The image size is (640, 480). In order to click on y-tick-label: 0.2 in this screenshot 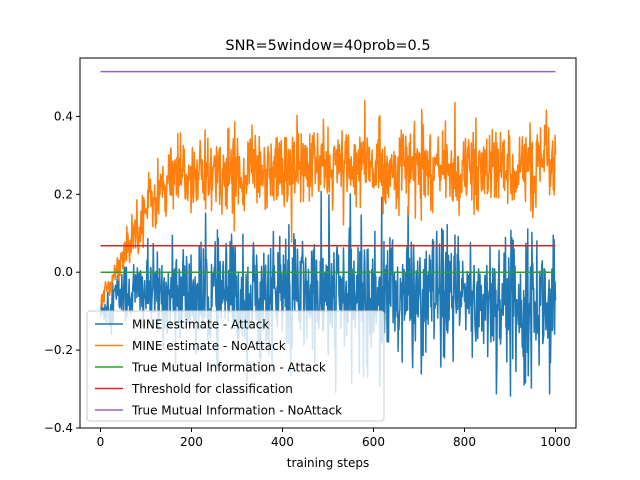, I will do `click(63, 194)`.